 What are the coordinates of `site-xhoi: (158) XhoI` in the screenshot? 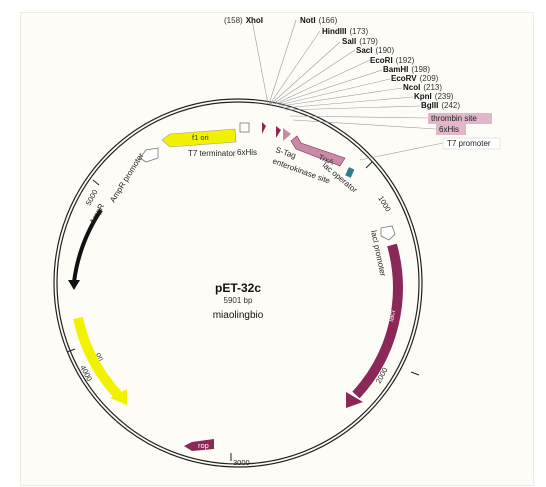 It's located at (243, 20).